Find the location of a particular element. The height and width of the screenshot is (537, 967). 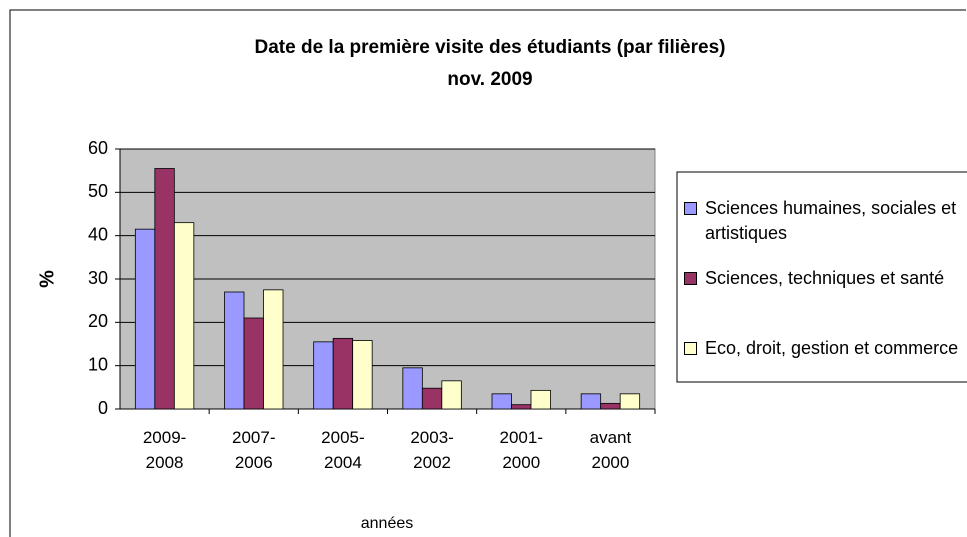

y-tick-label: 30 is located at coordinates (98, 278).